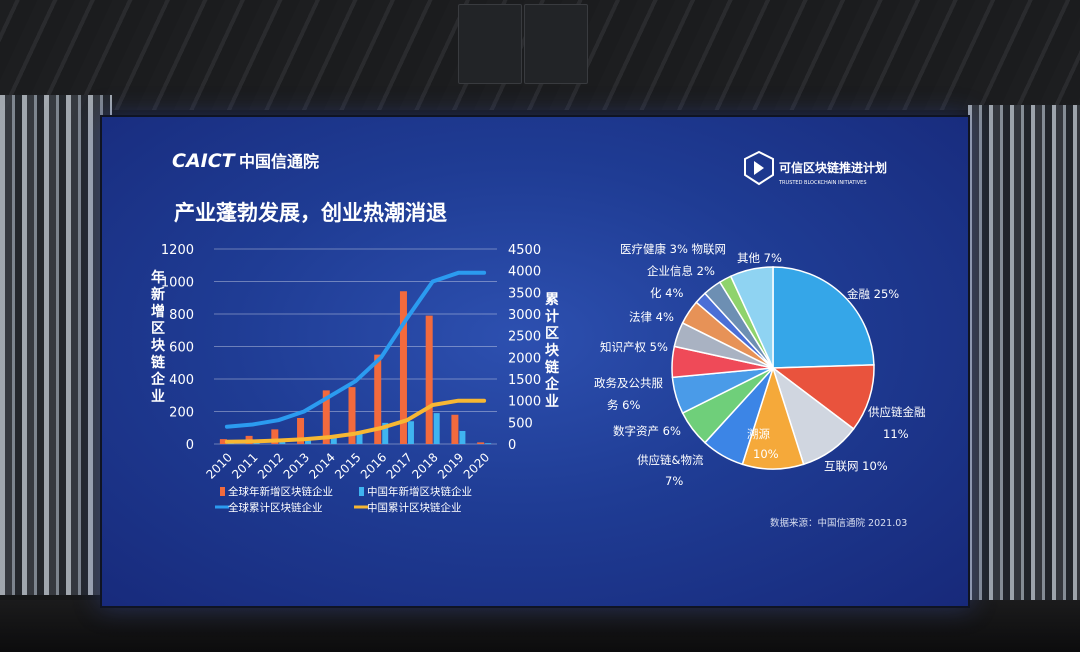  What do you see at coordinates (556, 44) in the screenshot?
I see `speaker-right` at bounding box center [556, 44].